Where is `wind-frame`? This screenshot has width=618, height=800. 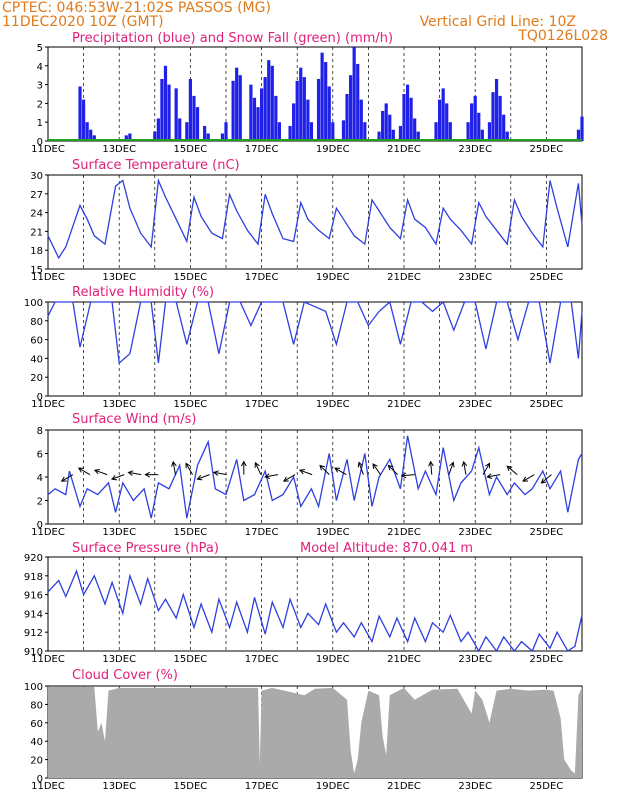
wind-frame is located at coordinates (315, 477).